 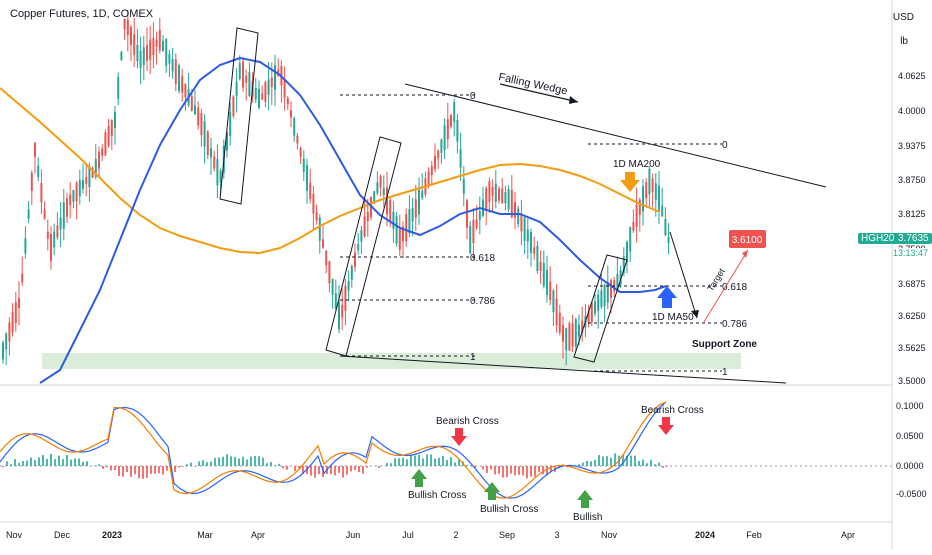 What do you see at coordinates (467, 421) in the screenshot?
I see `bearish-cross-label: Bearish Cross` at bounding box center [467, 421].